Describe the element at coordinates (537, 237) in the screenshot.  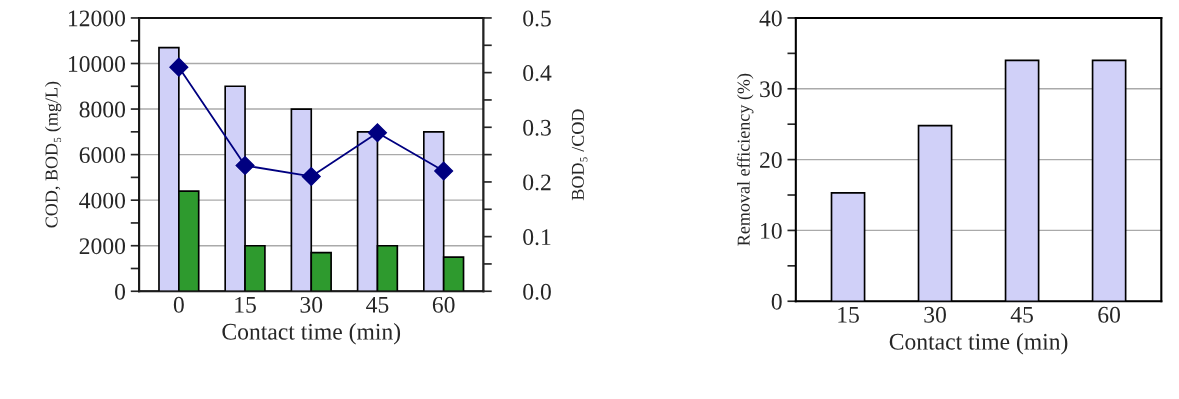
I see `y2-tick-label: 0.1` at that location.